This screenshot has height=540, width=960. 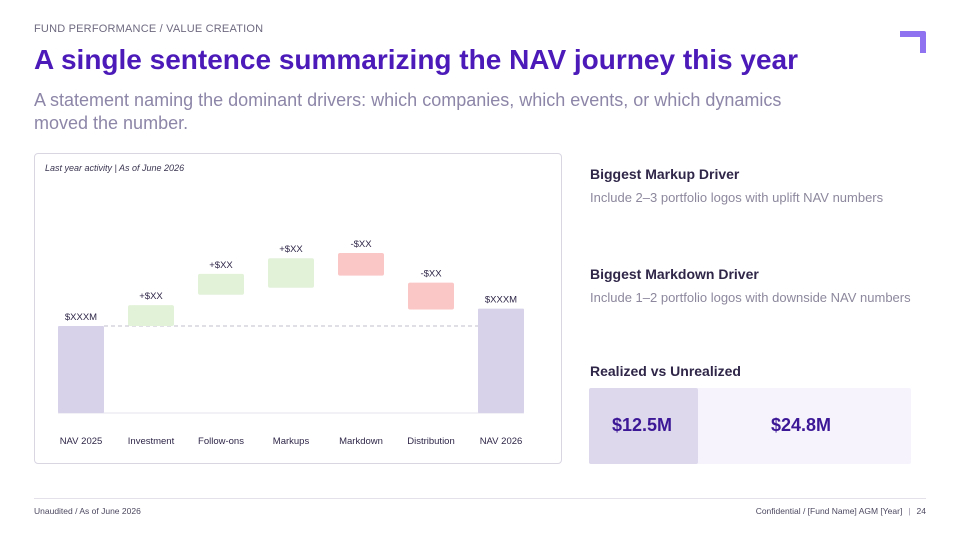 What do you see at coordinates (801, 425) in the screenshot?
I see `unrealized-value: $24.8M` at bounding box center [801, 425].